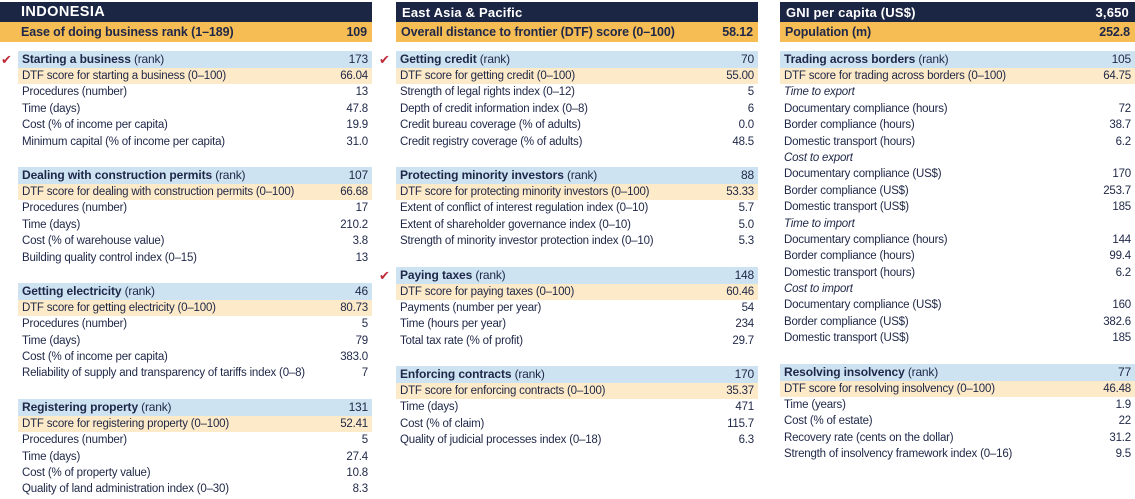  Describe the element at coordinates (818, 157) in the screenshot. I see `row-label: Cost to export` at that location.